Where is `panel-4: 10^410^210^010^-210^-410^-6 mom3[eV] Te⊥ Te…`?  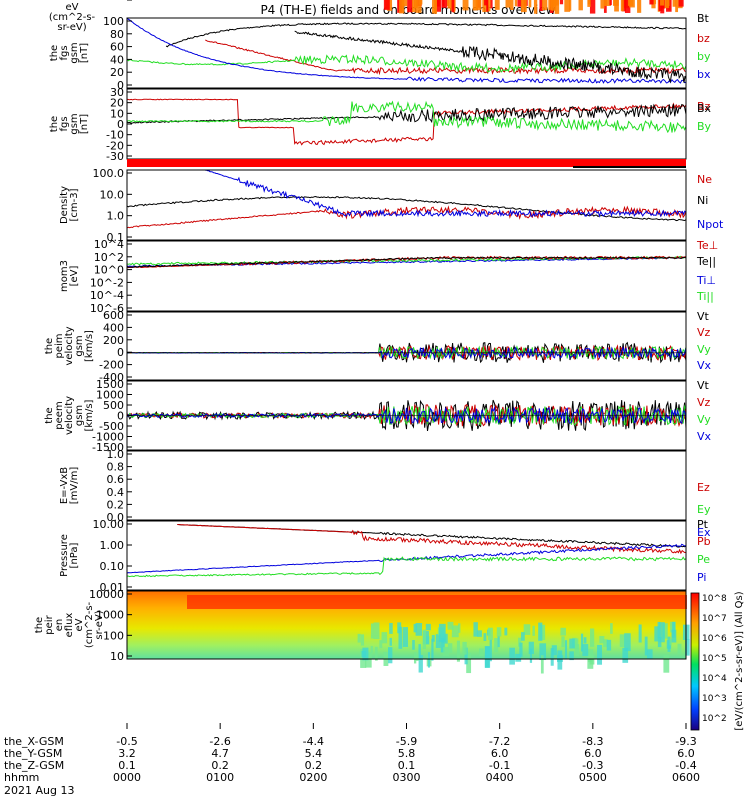
panel-4: 10^410^210^010^-210^-410^-6 mom3[eV] Te⊥ Te… is located at coordinates (388, 276).